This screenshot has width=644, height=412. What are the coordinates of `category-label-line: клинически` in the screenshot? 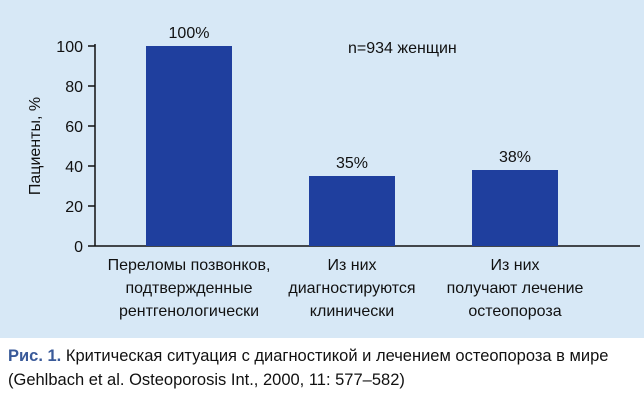 It's located at (352, 311).